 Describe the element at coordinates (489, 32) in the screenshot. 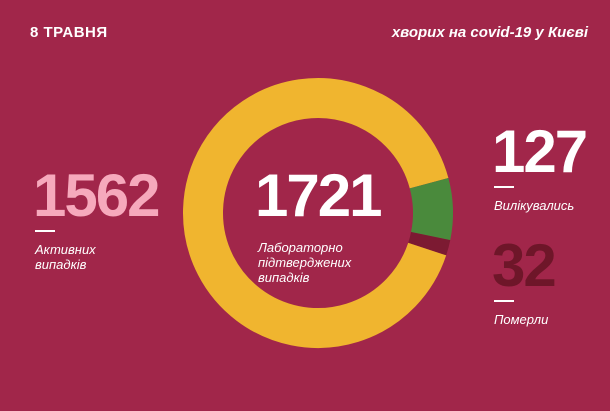

I see `chart-title: хворих на covid-19 у Києві` at that location.